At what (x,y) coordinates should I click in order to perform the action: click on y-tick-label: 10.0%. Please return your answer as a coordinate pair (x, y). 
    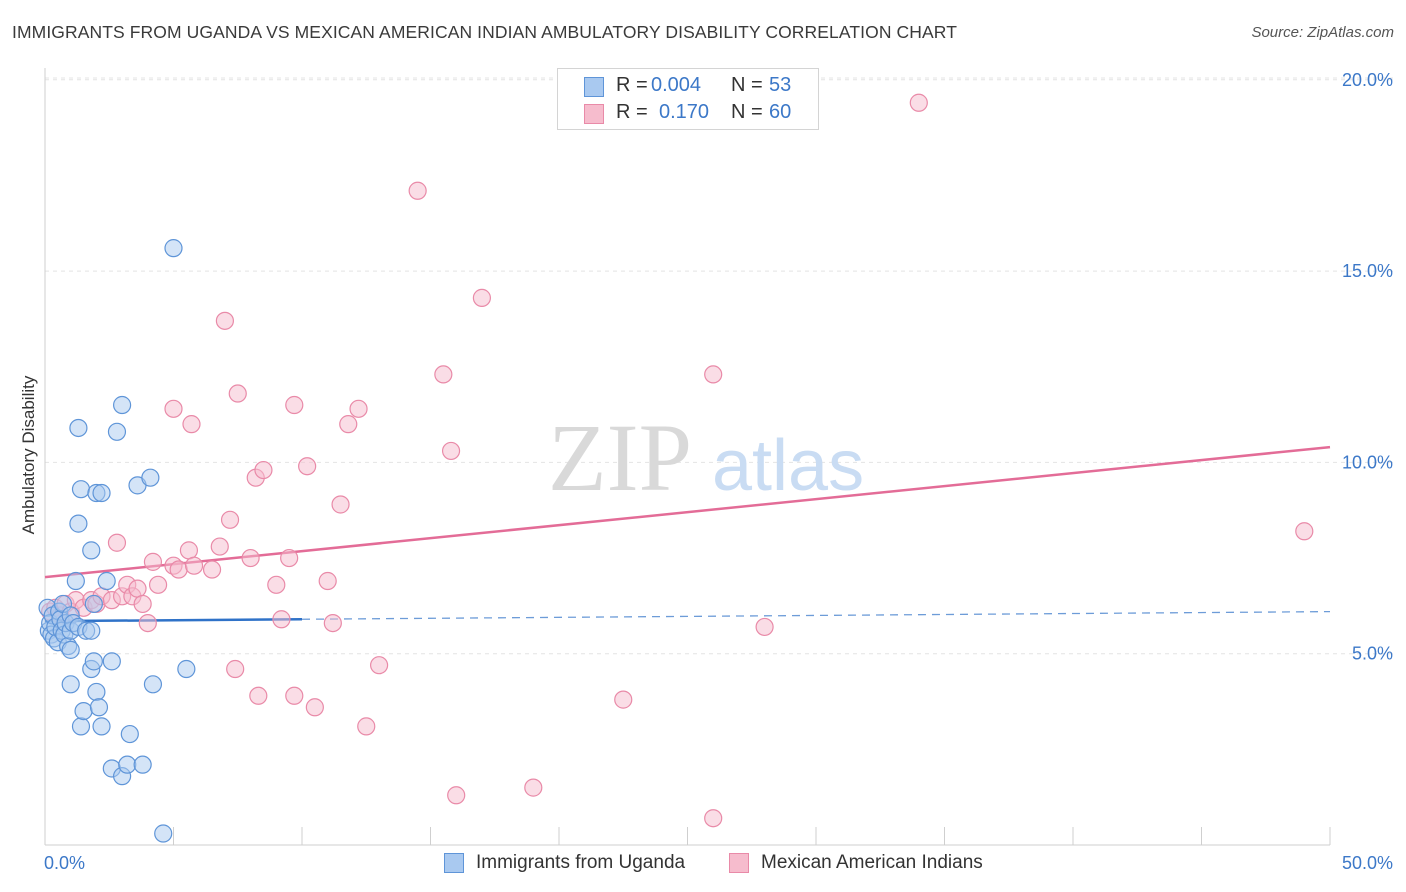
    Looking at the image, I should click on (1367, 462).